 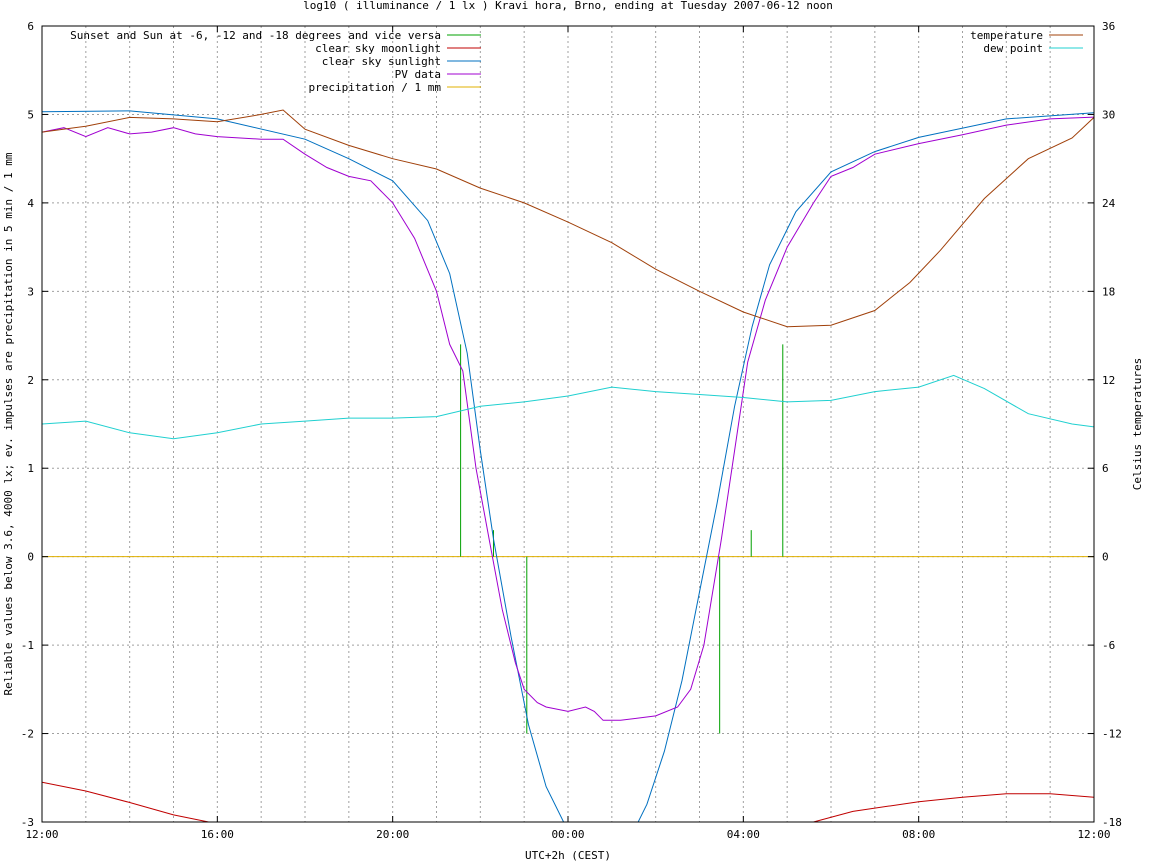 What do you see at coordinates (568, 855) in the screenshot?
I see `x-axis-label: UTC+2h (CEST)` at bounding box center [568, 855].